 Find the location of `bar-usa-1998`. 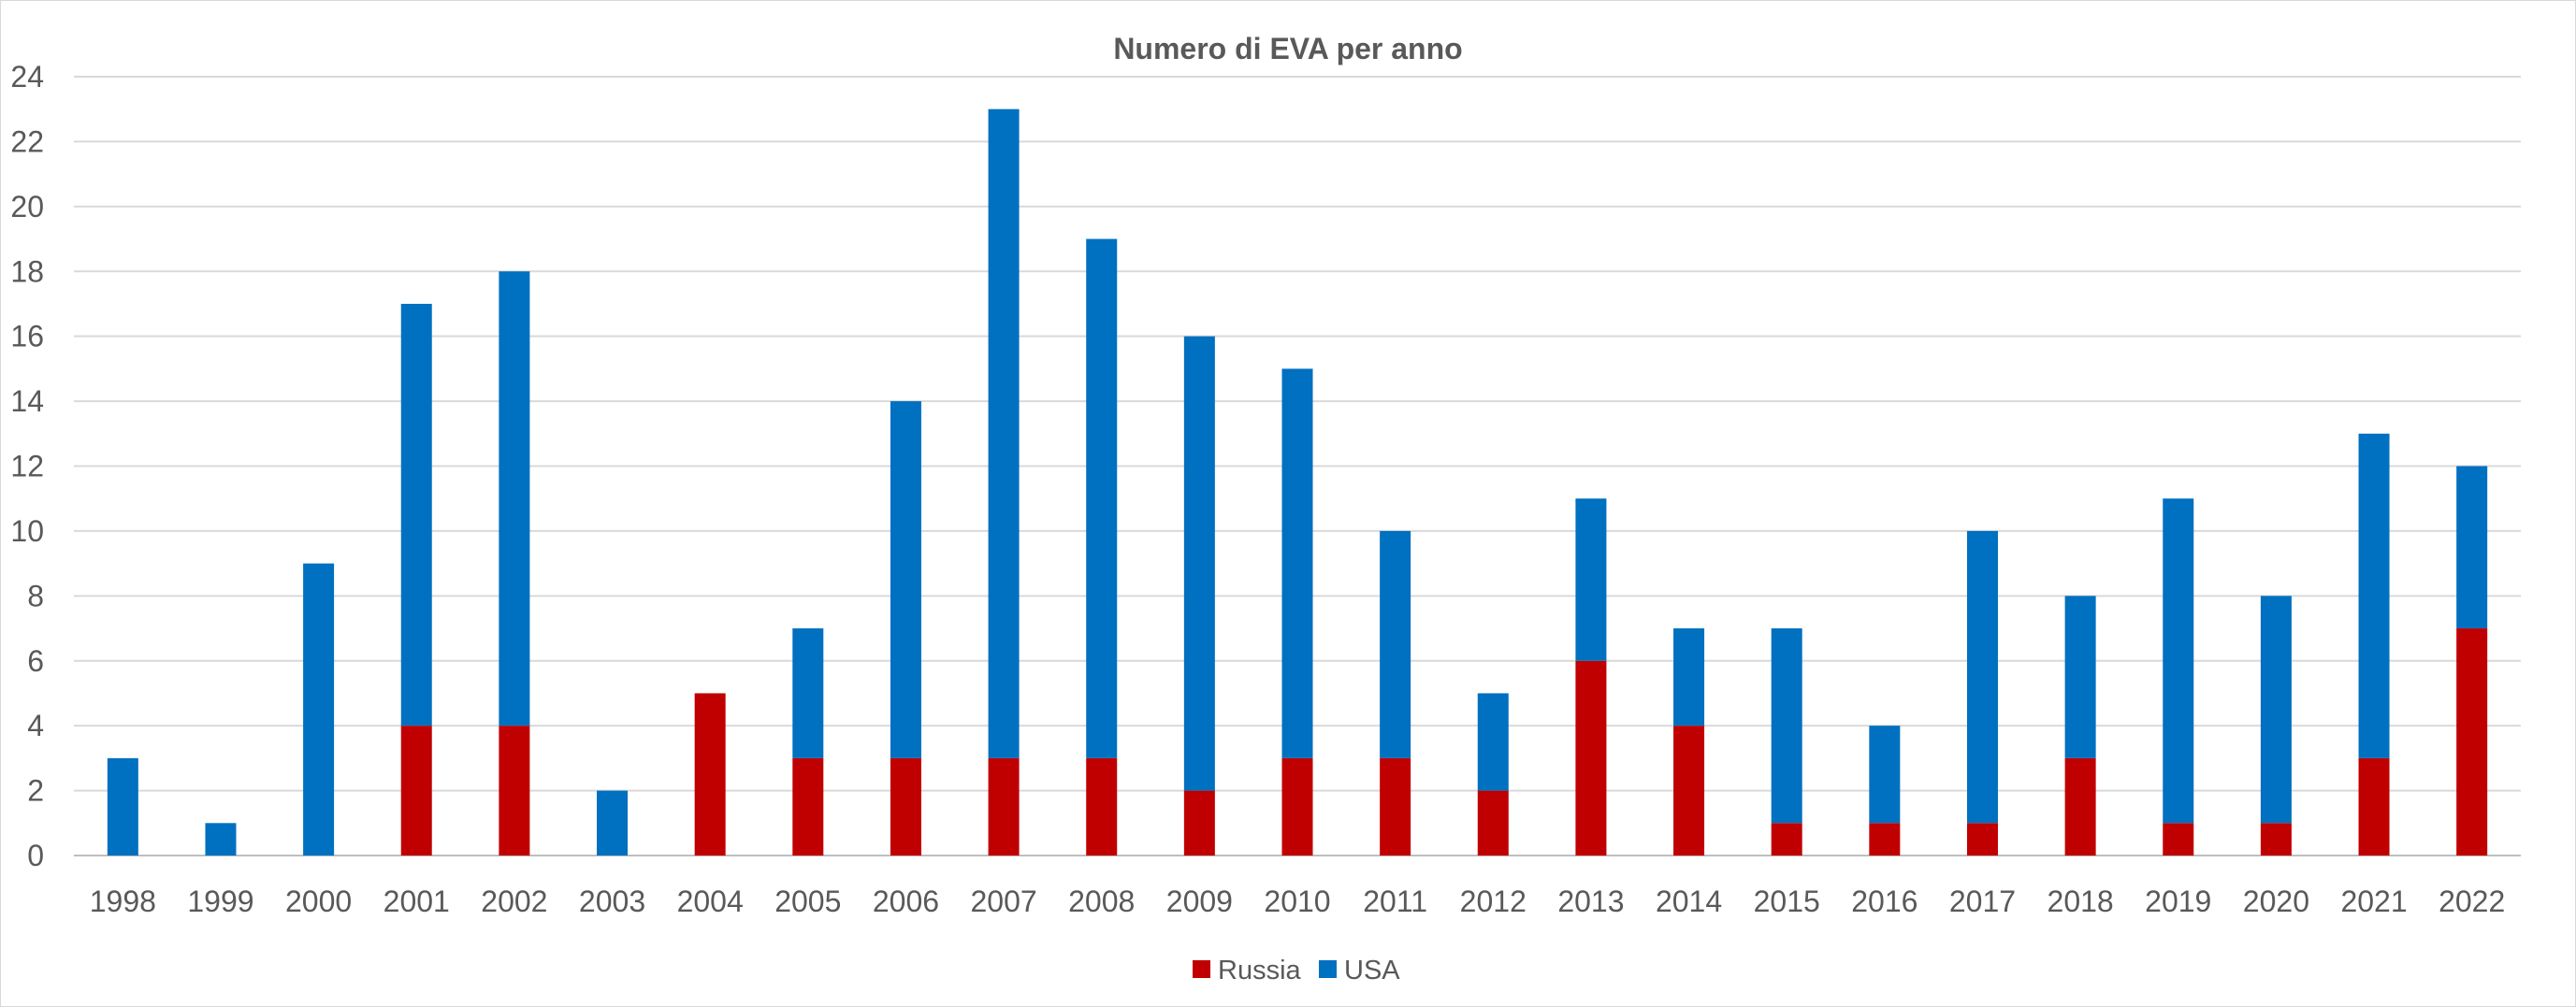

bar-usa-1998 is located at coordinates (122, 806).